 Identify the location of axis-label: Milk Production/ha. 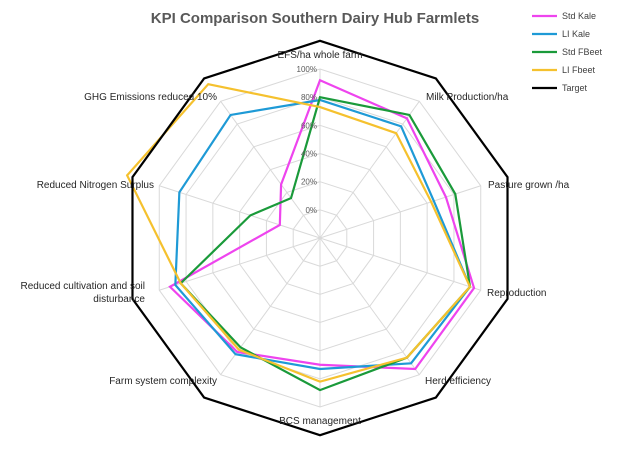
(467, 97).